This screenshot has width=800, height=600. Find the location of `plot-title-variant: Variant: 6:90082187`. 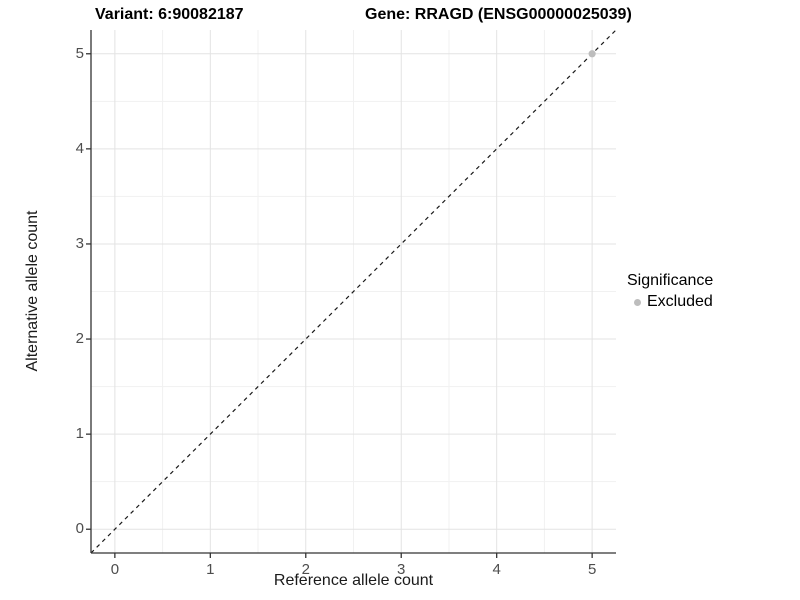

plot-title-variant: Variant: 6:90082187 is located at coordinates (169, 14).